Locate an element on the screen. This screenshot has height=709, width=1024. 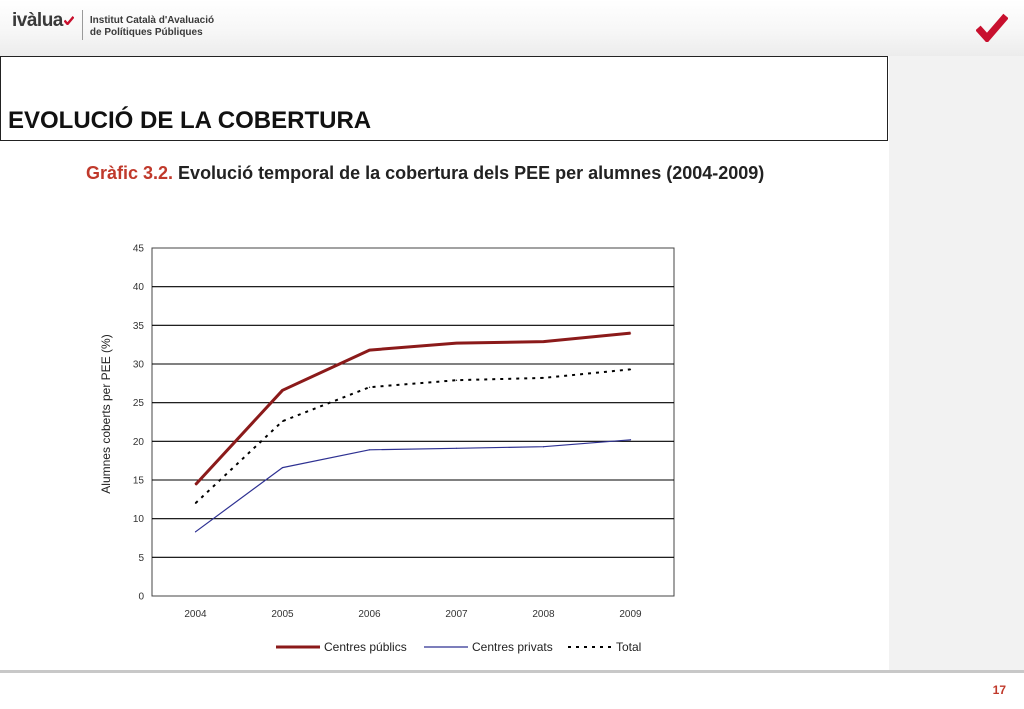
title-box: EVOLUCIÓ DE LA COBERTURA is located at coordinates (444, 98).